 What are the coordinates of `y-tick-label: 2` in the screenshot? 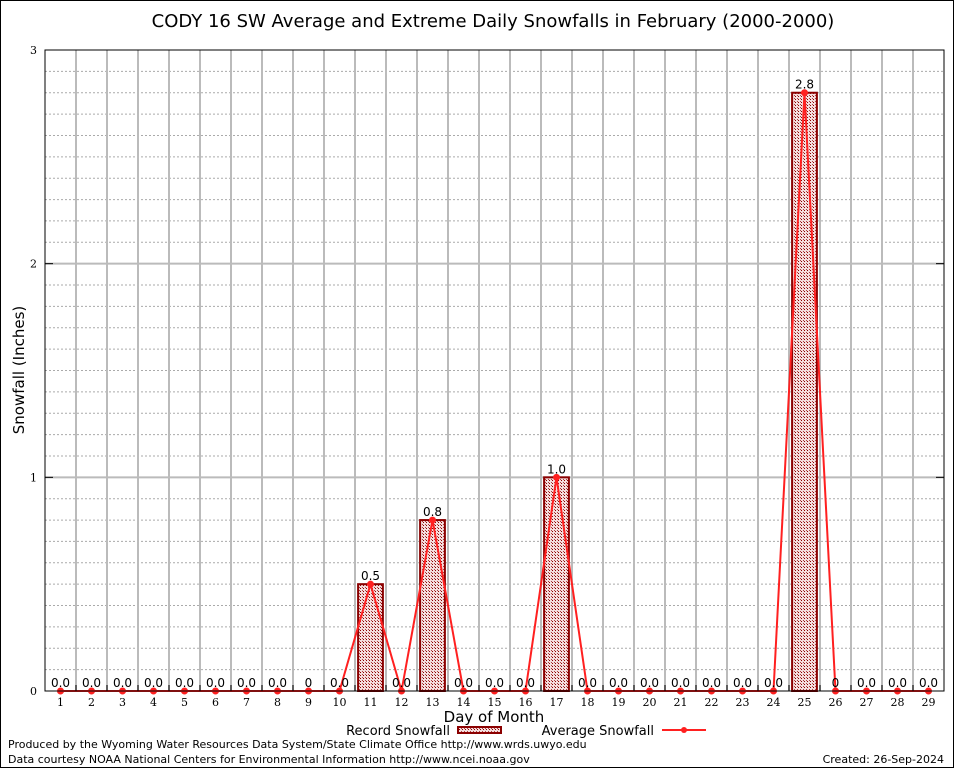 It's located at (33, 264).